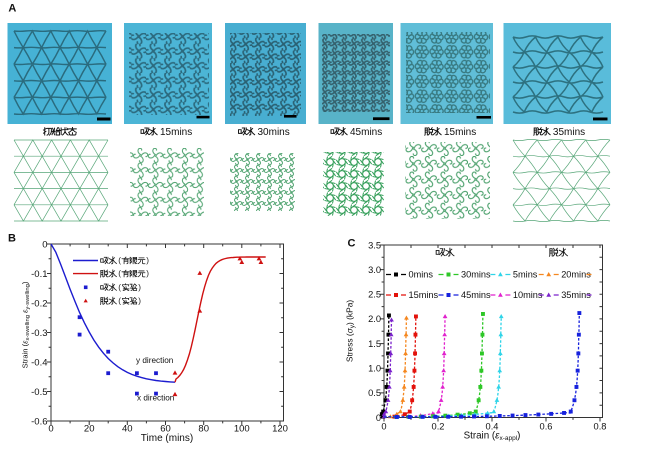 The height and width of the screenshot is (463, 650). Describe the element at coordinates (165, 429) in the screenshot. I see `svg-text: 60` at that location.